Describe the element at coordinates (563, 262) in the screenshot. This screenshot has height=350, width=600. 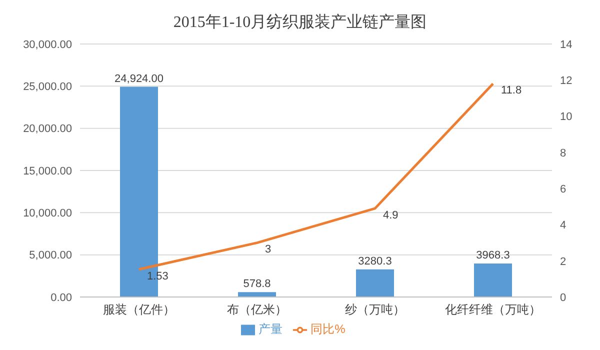
I see `y2-tick-label: 2` at that location.